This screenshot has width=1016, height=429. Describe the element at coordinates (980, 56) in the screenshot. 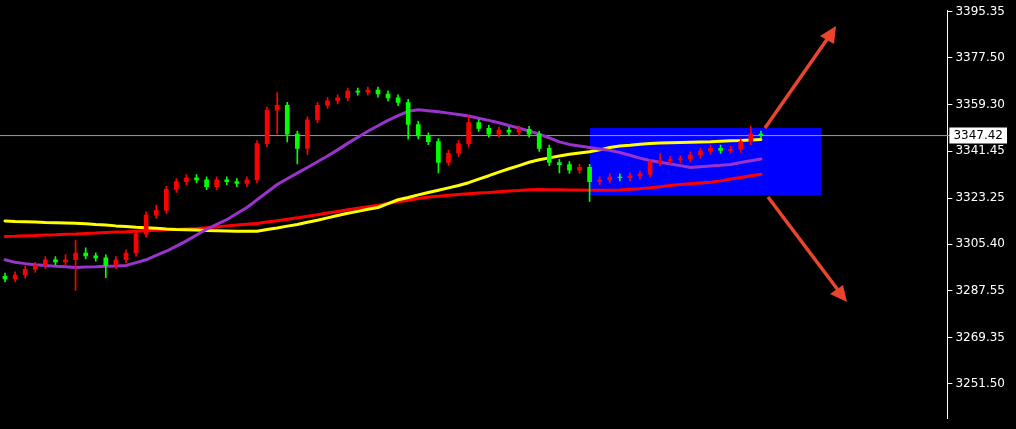

I see `y-tick-label: 3377.50` at that location.